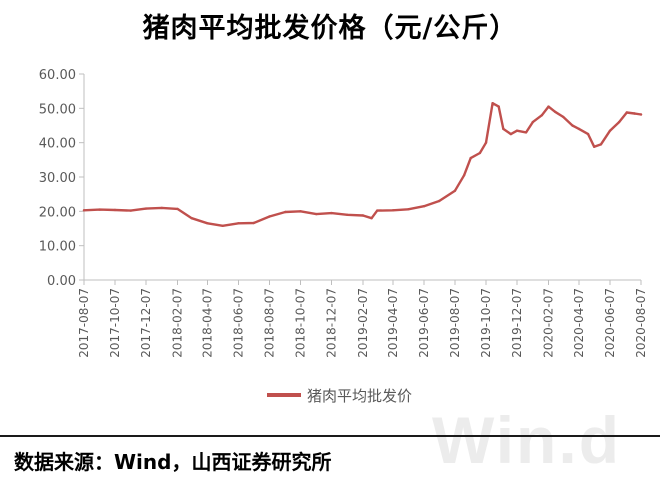  What do you see at coordinates (486, 323) in the screenshot?
I see `x-tick-label: 2019-10-07` at bounding box center [486, 323].